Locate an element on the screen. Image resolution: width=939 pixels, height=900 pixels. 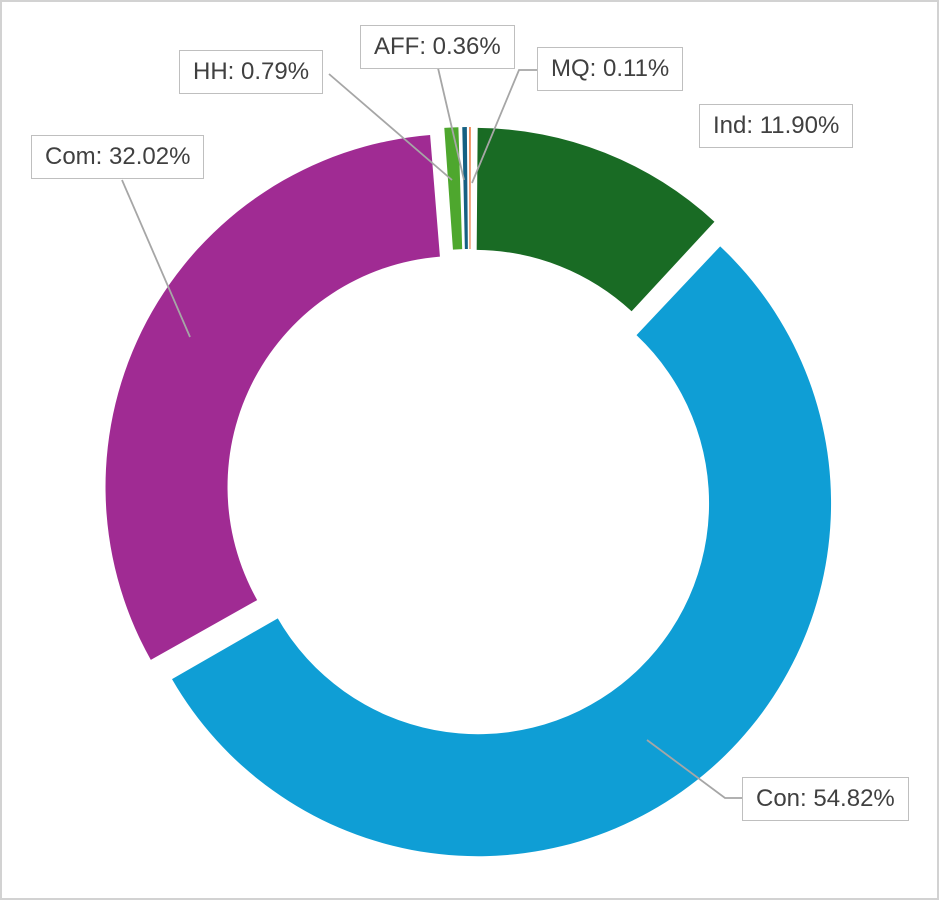
data-label-ind: Ind: 11.90% is located at coordinates (776, 126).